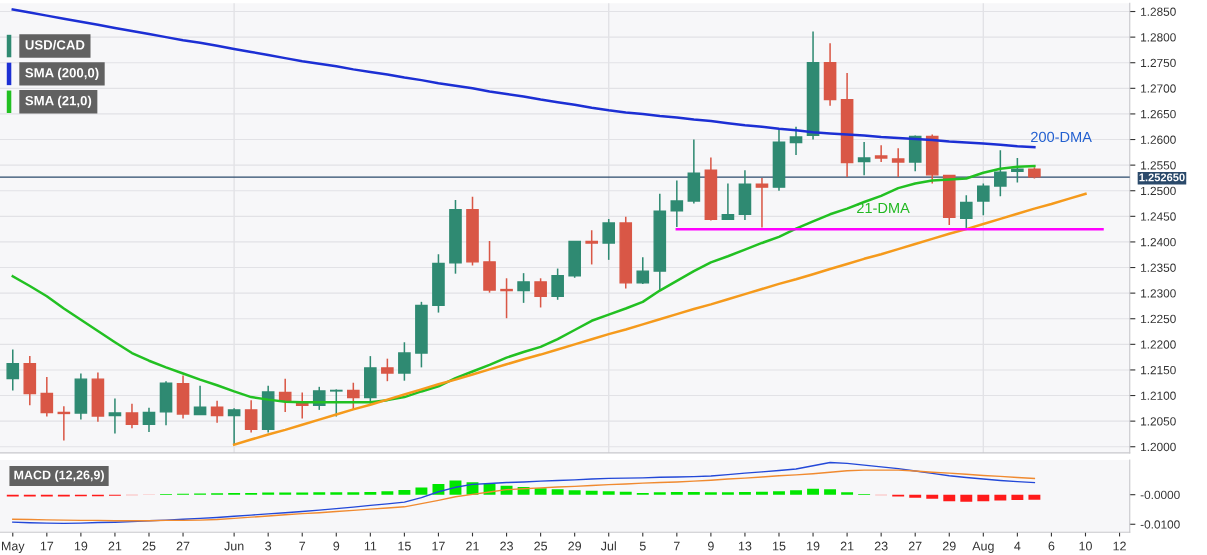  Describe the element at coordinates (1158, 63) in the screenshot. I see `y-tick-label: 1.2750` at that location.